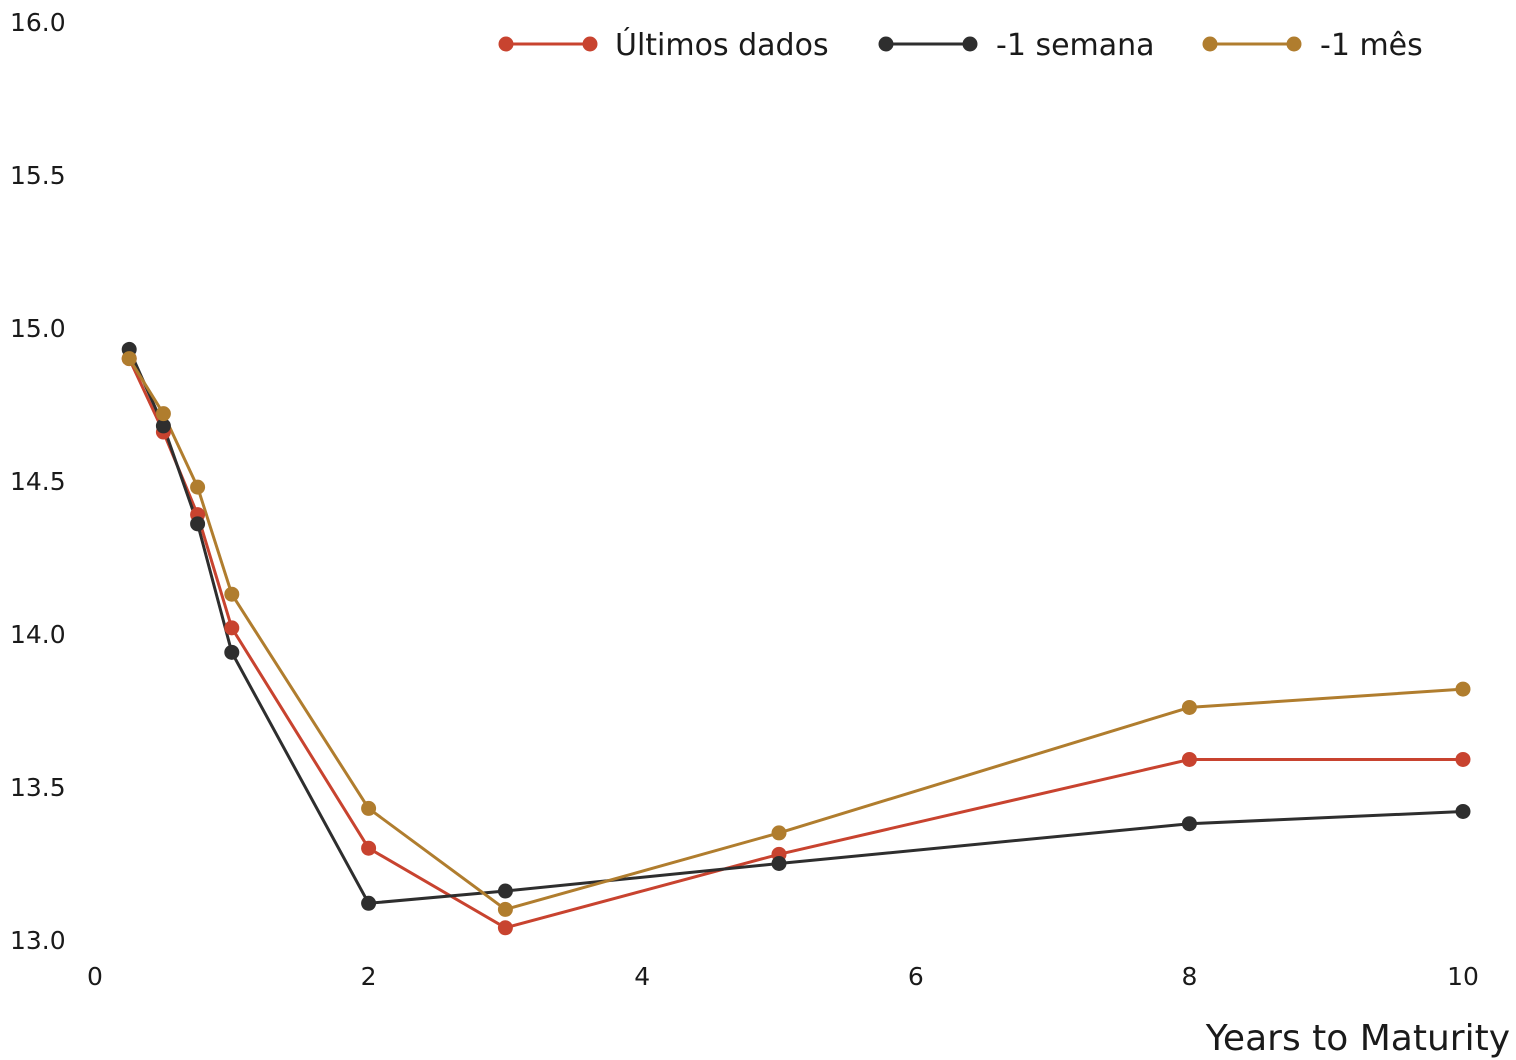 Image resolution: width=1516 pixels, height=1060 pixels. What do you see at coordinates (960, 44) in the screenshot?
I see `legend: Últimos dados -1 semana -1 mês` at bounding box center [960, 44].